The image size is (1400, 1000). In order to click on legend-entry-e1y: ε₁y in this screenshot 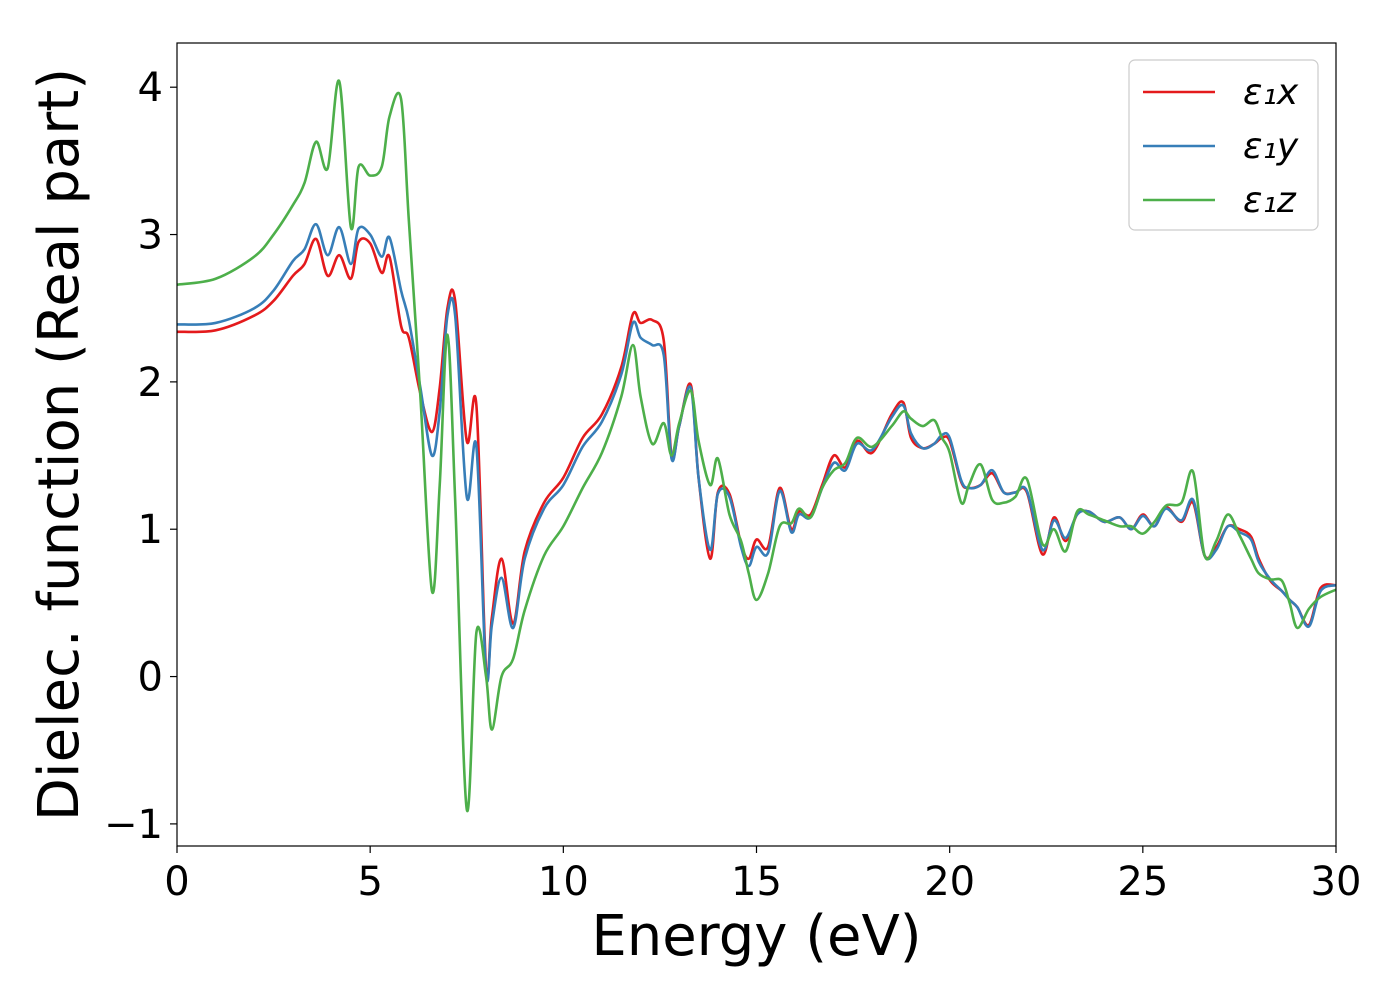, I will do `click(1271, 146)`.